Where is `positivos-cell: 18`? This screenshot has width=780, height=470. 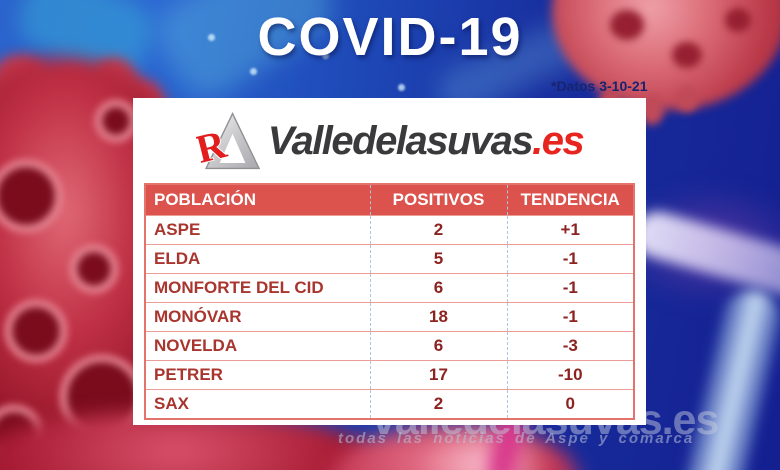 positivos-cell: 18 is located at coordinates (438, 317).